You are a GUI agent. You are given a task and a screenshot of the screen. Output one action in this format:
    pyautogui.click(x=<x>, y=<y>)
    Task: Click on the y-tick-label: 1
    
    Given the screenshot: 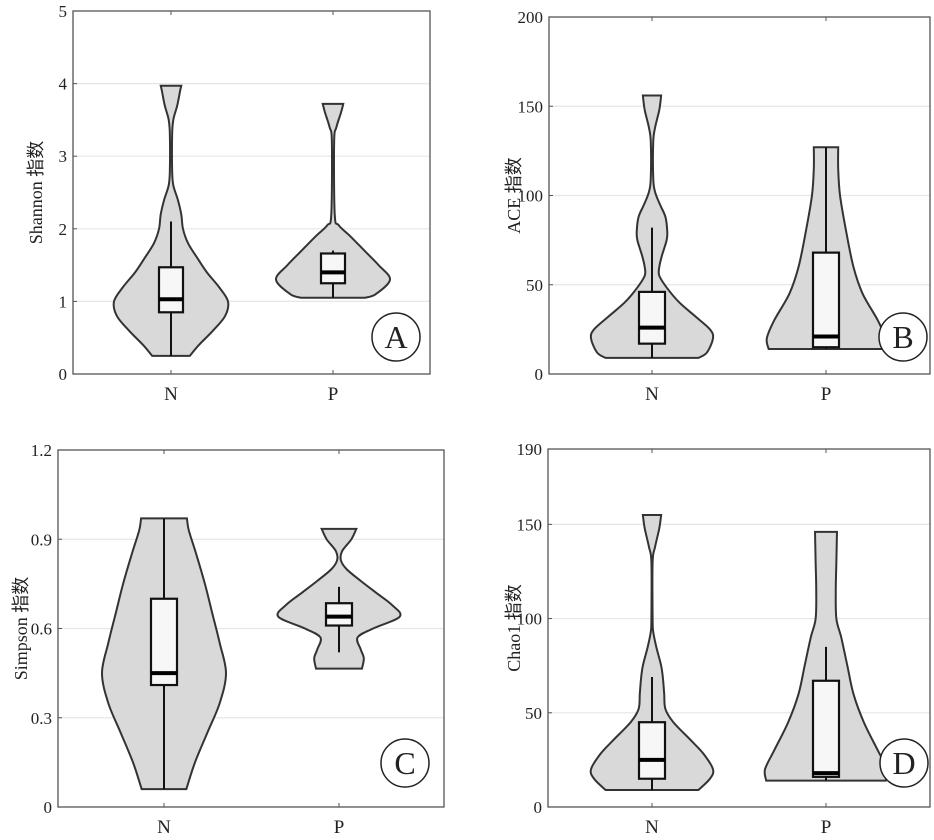 What is the action you would take?
    pyautogui.click(x=63, y=301)
    